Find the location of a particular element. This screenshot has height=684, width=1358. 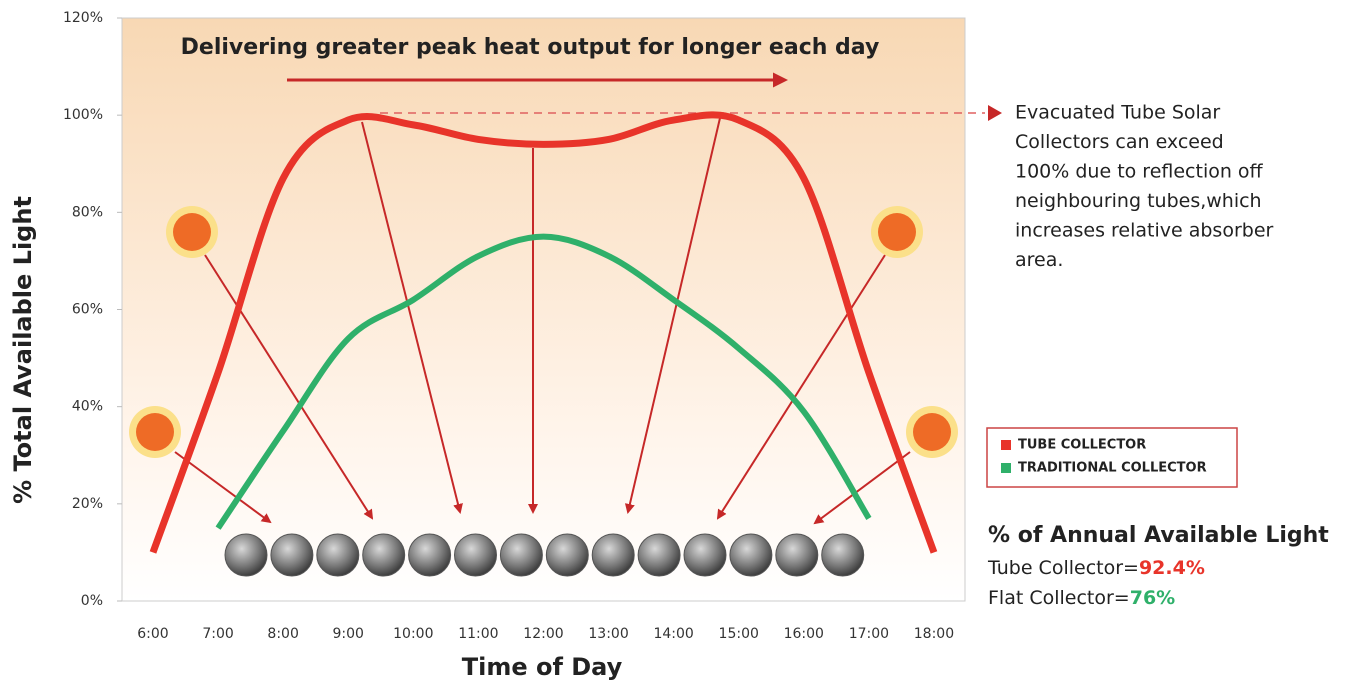

x-tick-label: 18:00 is located at coordinates (934, 634).